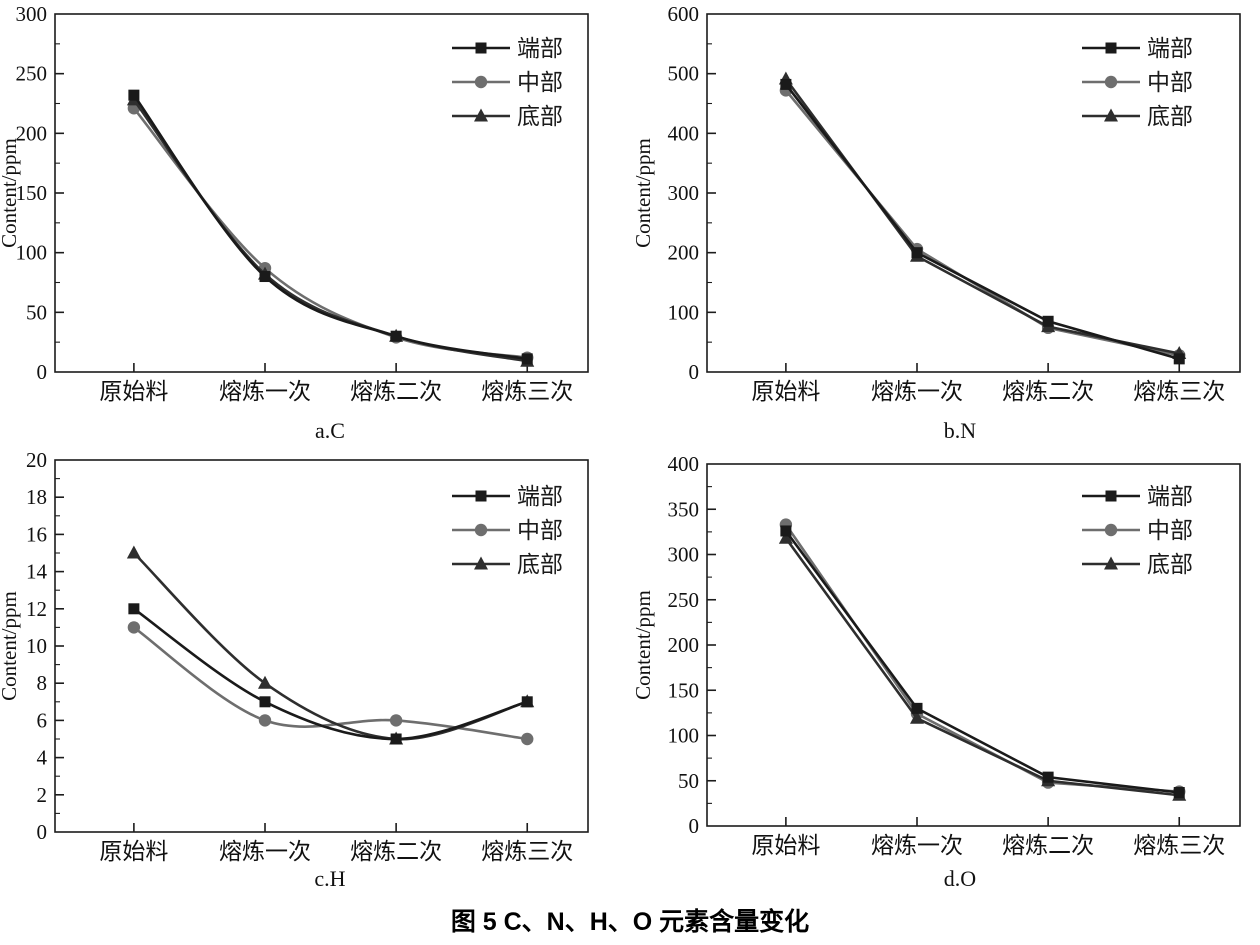  I want to click on y-tick-label: 14, so click(37, 572).